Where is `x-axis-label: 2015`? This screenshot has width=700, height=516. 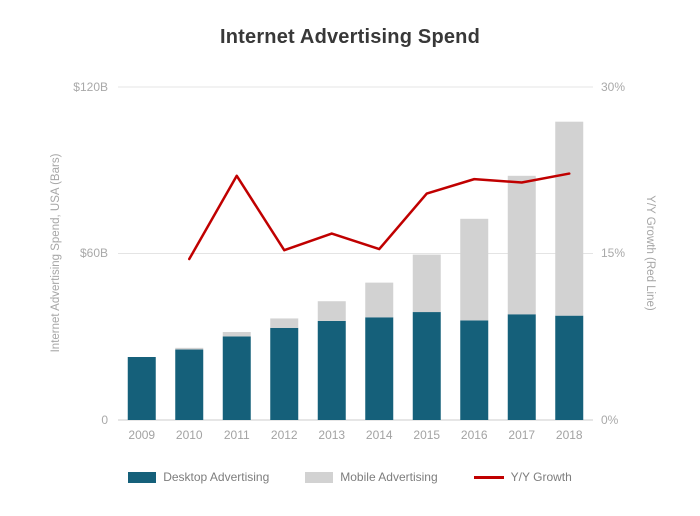
x-axis-label: 2015 is located at coordinates (427, 435).